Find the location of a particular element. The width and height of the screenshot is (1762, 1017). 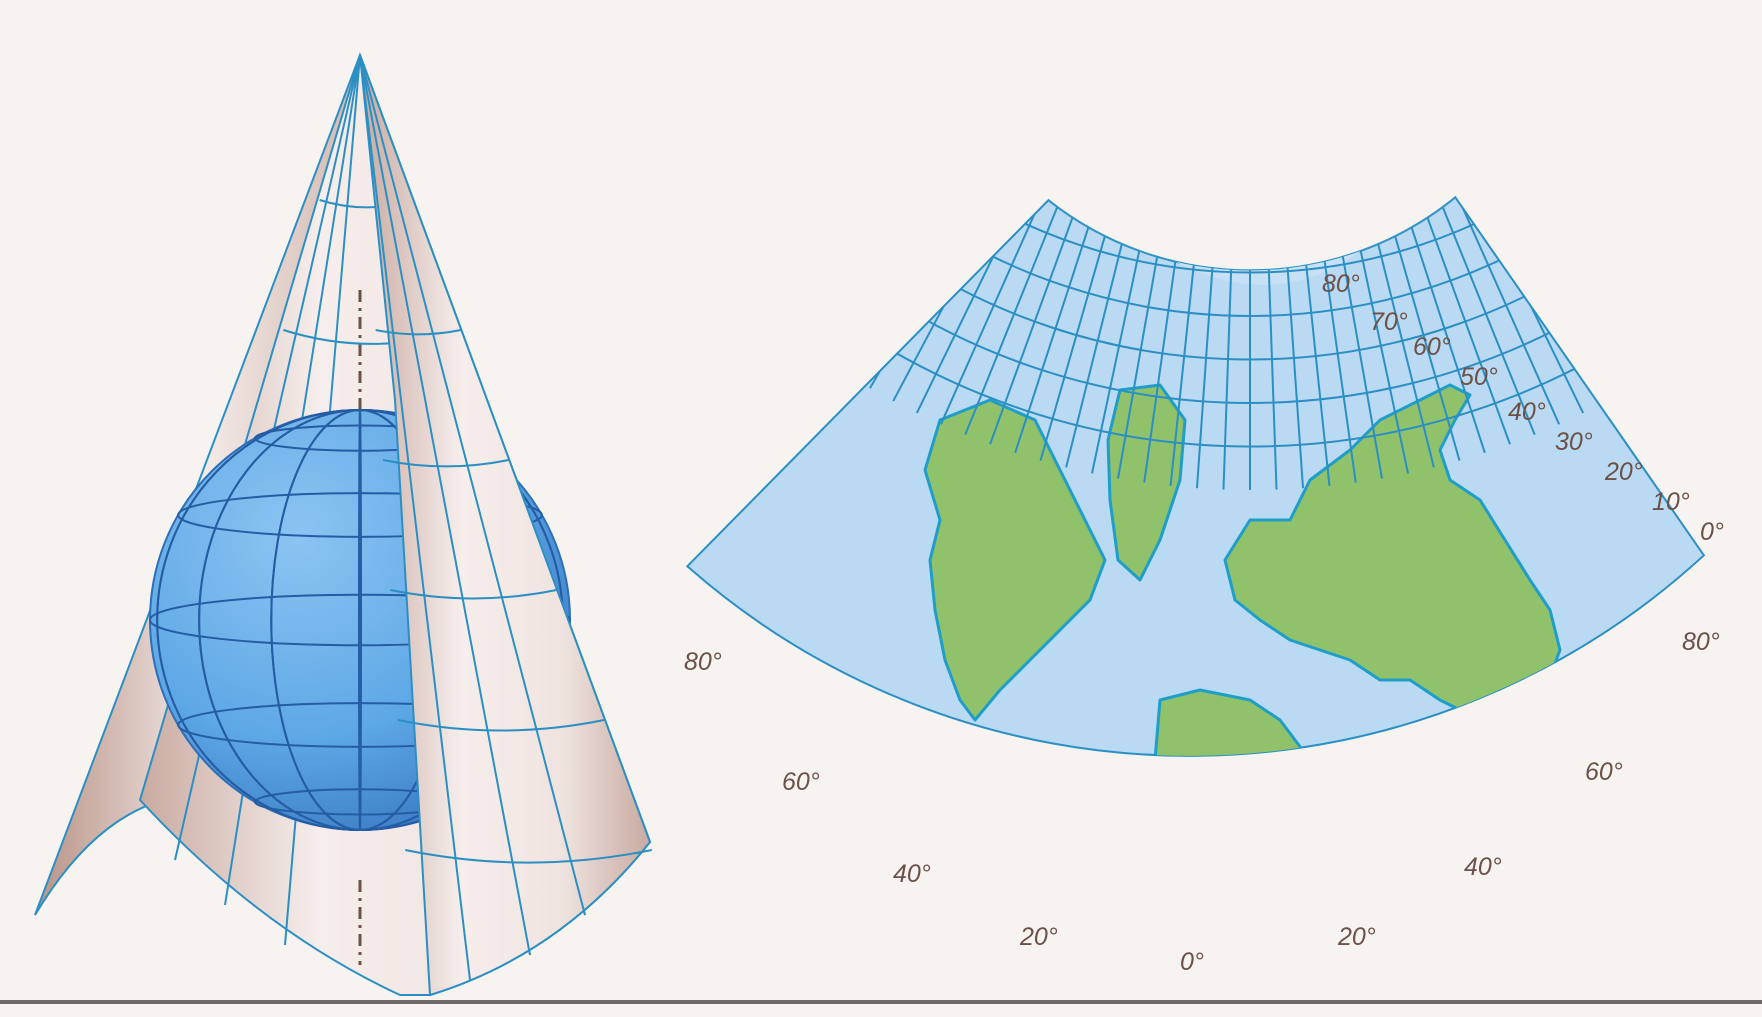

parallel-label: 60° is located at coordinates (1432, 347).